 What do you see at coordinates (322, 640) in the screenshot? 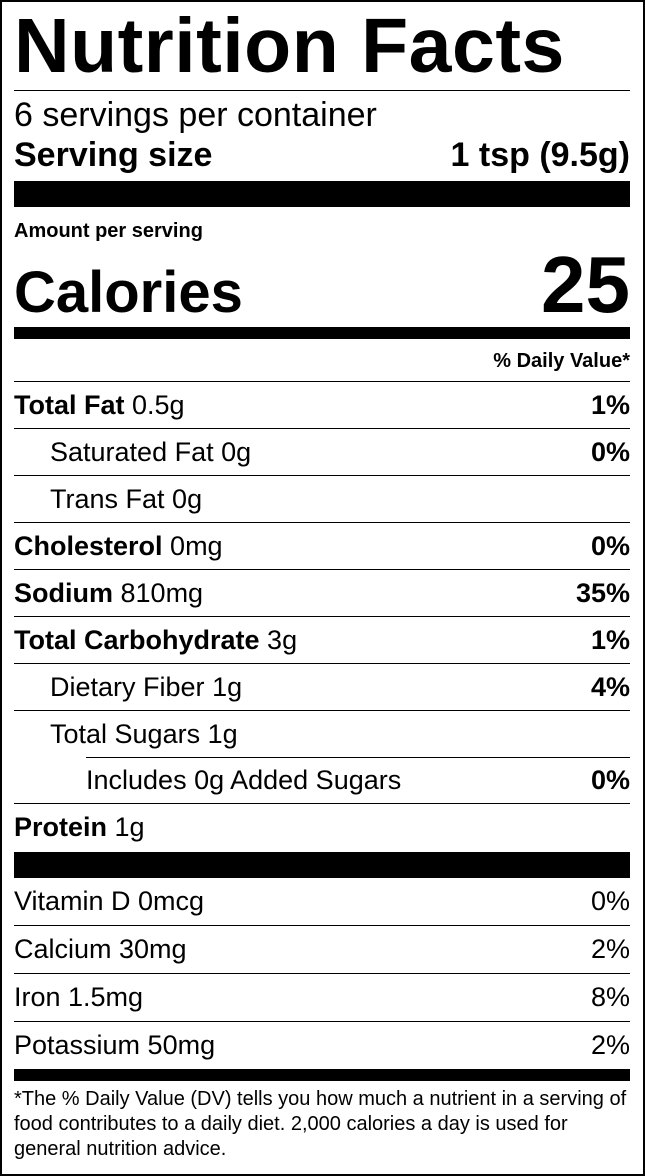
I see `nutrient-row-total-carbohydrate: Total Carbohydrate 3g 1%` at bounding box center [322, 640].